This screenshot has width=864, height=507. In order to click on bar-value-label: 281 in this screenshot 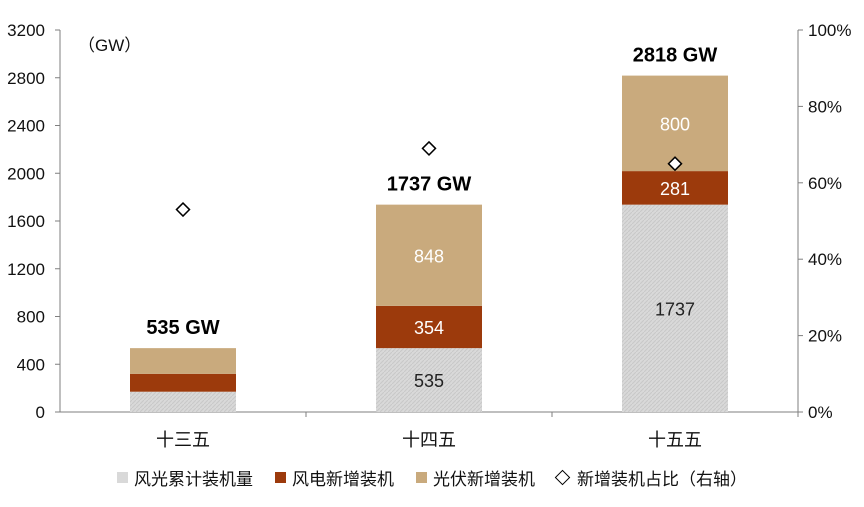, I will do `click(675, 189)`.